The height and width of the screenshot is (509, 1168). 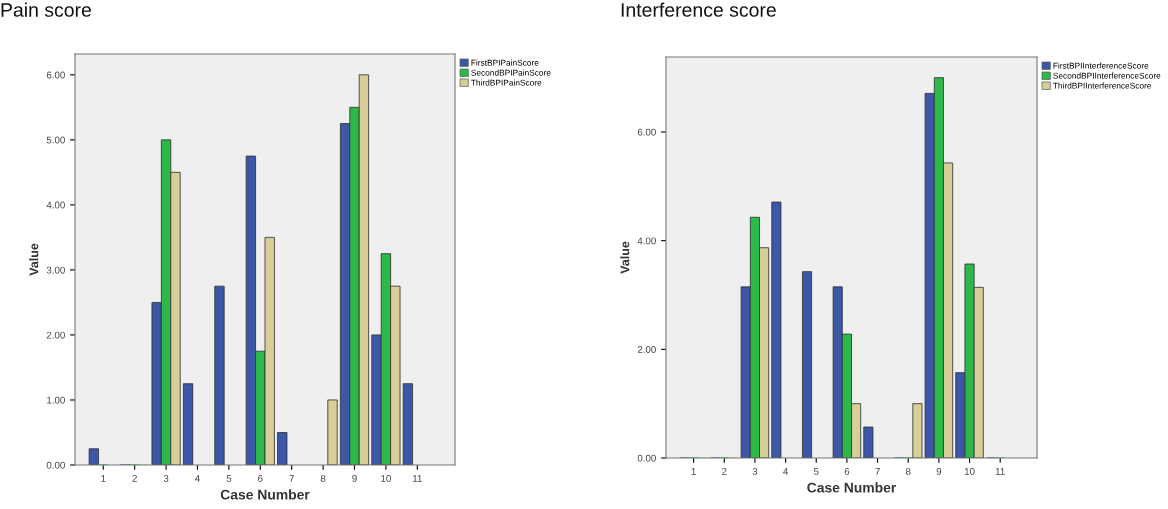 What do you see at coordinates (46, 9) in the screenshot?
I see `chart-title: Pain score` at bounding box center [46, 9].